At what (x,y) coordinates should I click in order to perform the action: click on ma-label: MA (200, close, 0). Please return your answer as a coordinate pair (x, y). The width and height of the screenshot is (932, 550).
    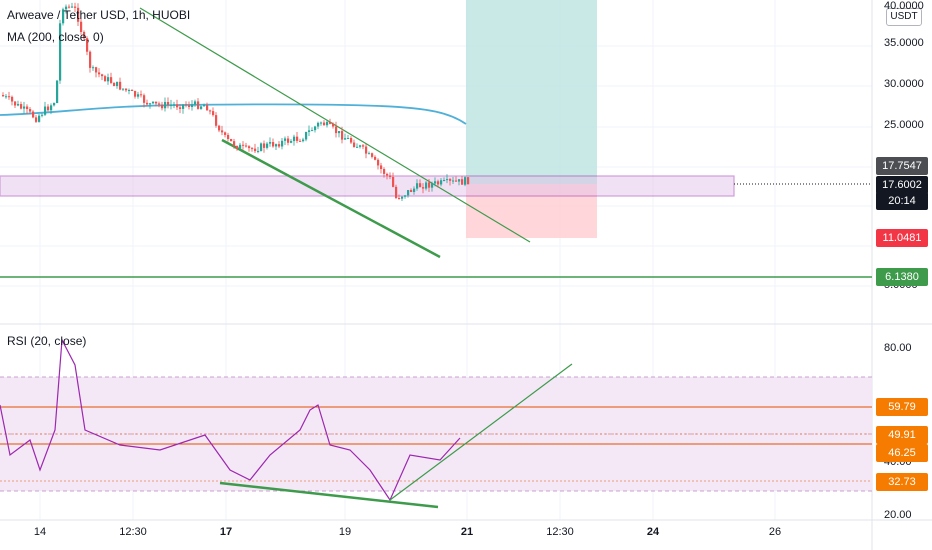
    Looking at the image, I should click on (55, 37).